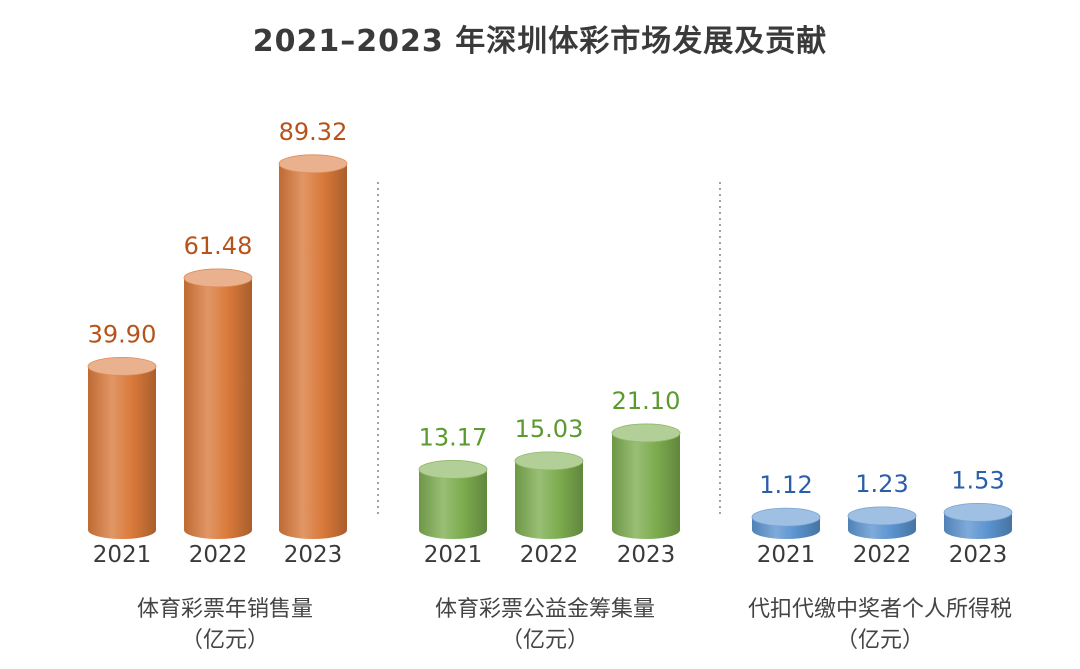  I want to click on bar-group-fund: 13.17 2021 15.03 2022 21.10 2023, so click(549, 477).